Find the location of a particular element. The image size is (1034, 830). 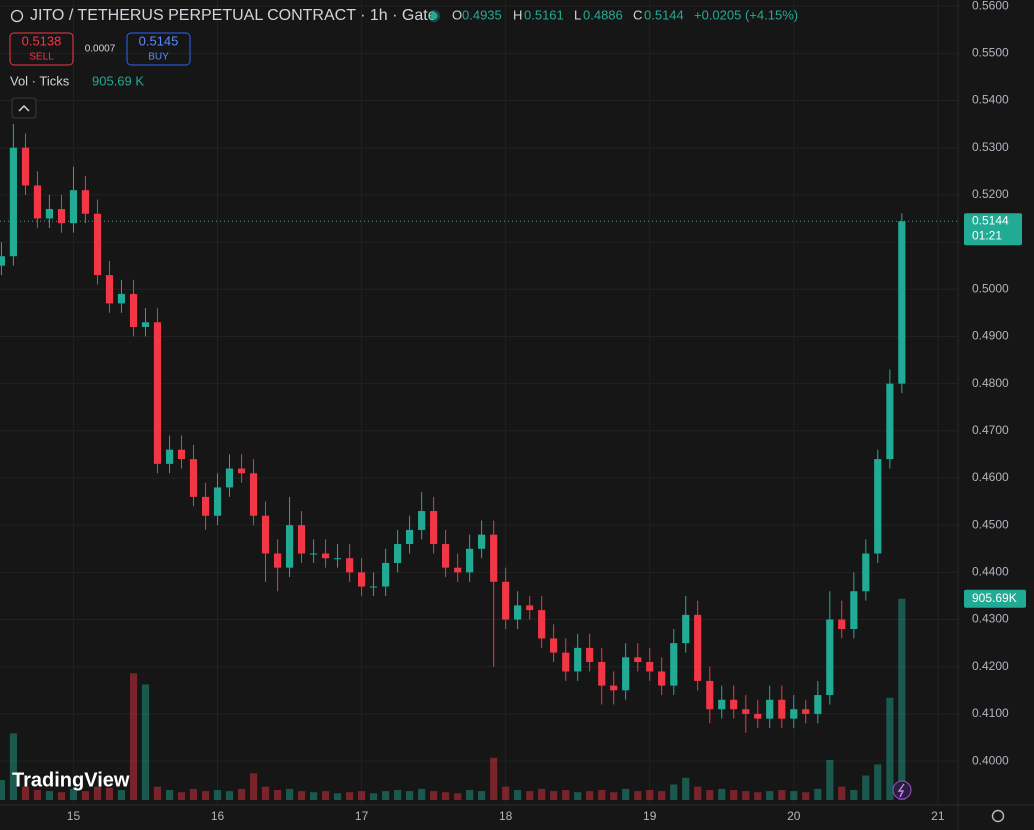

collapse-button is located at coordinates (24, 108).